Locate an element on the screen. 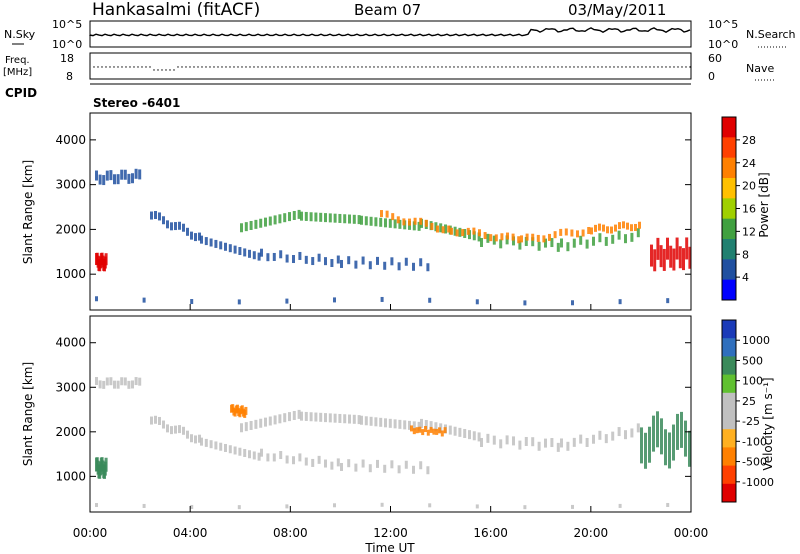  power-colorbar: 28 24 20 16 12 8 4 is located at coordinates (738, 208).